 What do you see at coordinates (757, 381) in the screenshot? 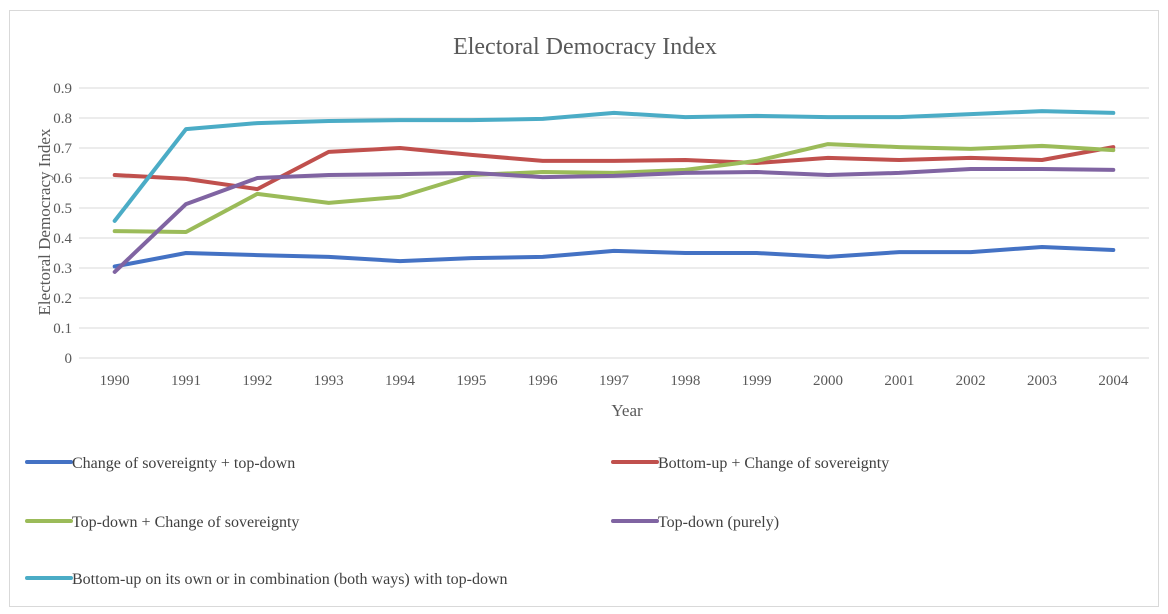
I see `x-tick-label: 1999` at bounding box center [757, 381].